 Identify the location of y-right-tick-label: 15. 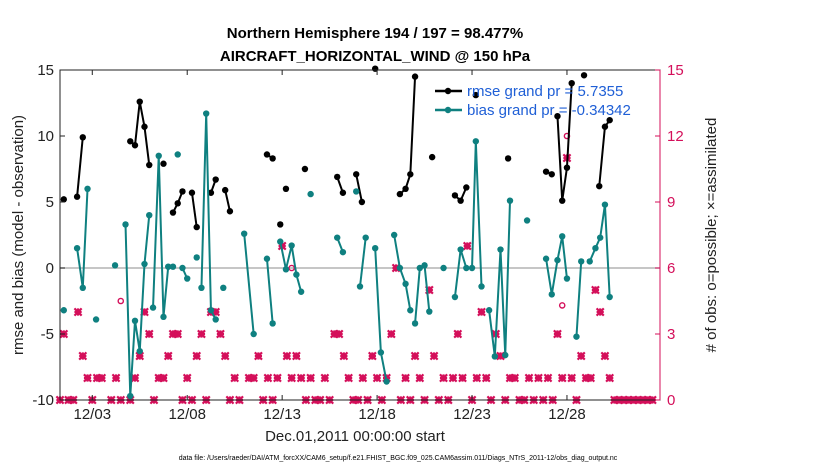
(675, 70).